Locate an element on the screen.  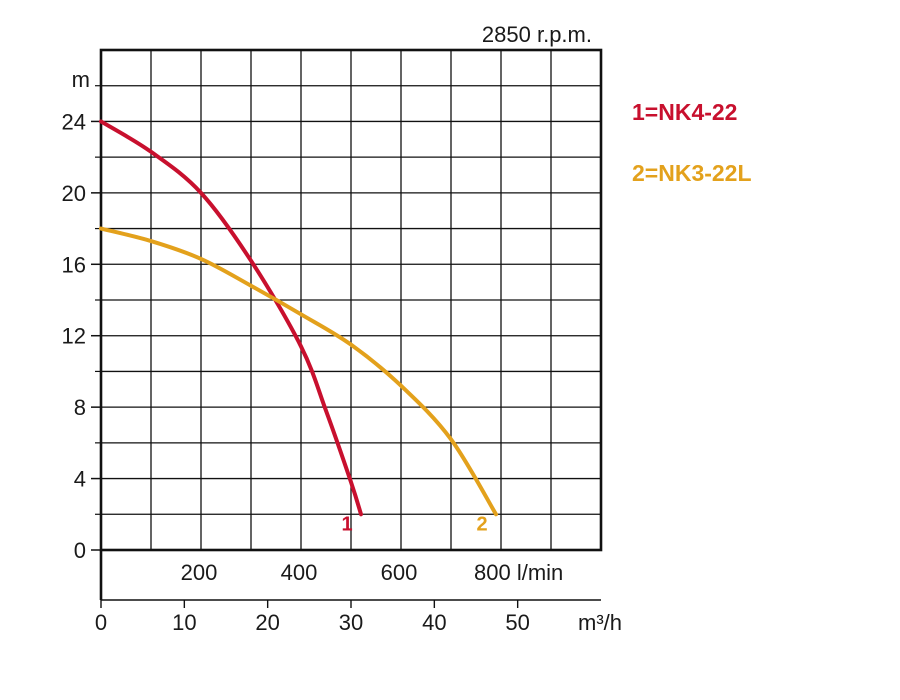
x-tick-label-m3h: 0 is located at coordinates (101, 622).